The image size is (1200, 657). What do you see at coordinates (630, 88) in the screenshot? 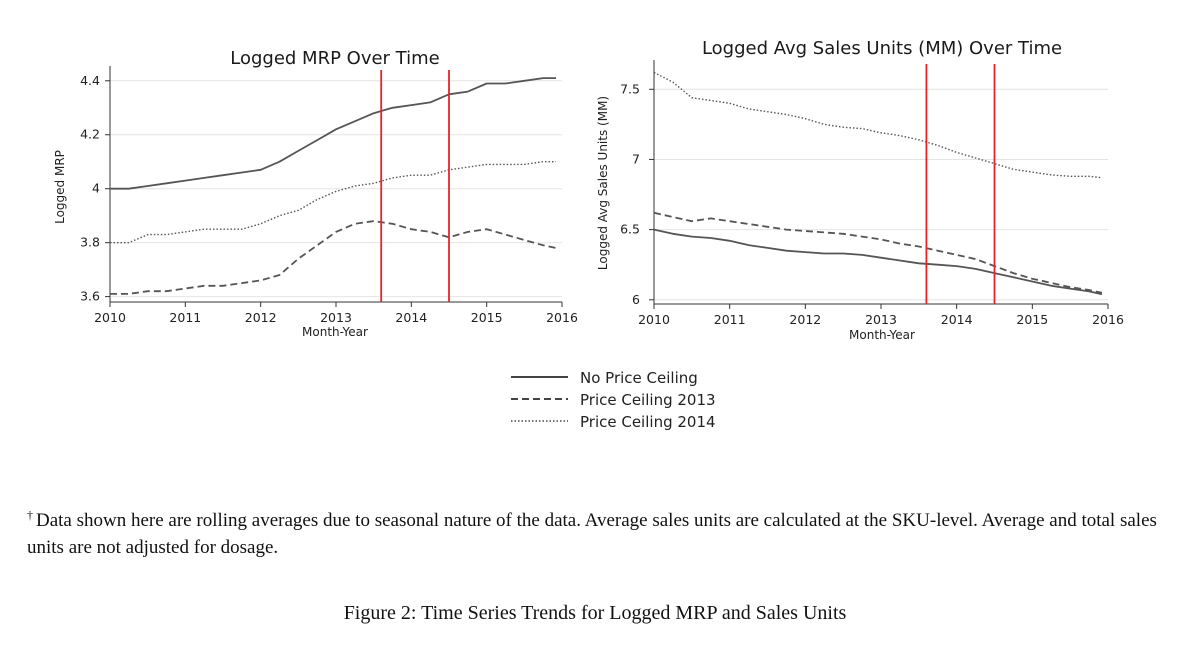
I see `y-tick-label: 7.5` at bounding box center [630, 88].